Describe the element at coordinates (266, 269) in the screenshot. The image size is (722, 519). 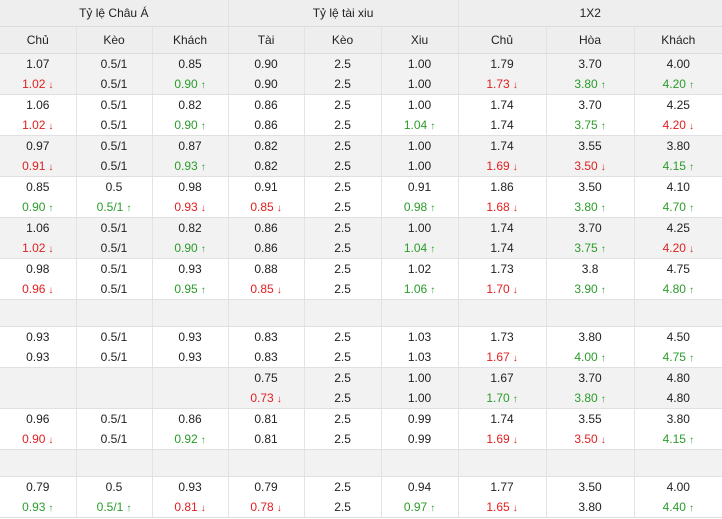
I see `opening-odds: 0.88` at that location.